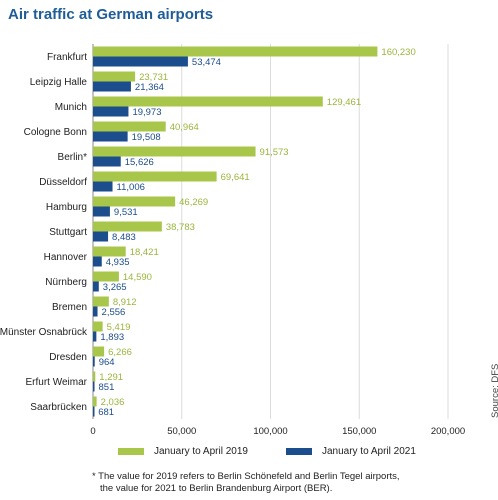 The width and height of the screenshot is (498, 500). I want to click on category-label: Berlin*, so click(73, 157).